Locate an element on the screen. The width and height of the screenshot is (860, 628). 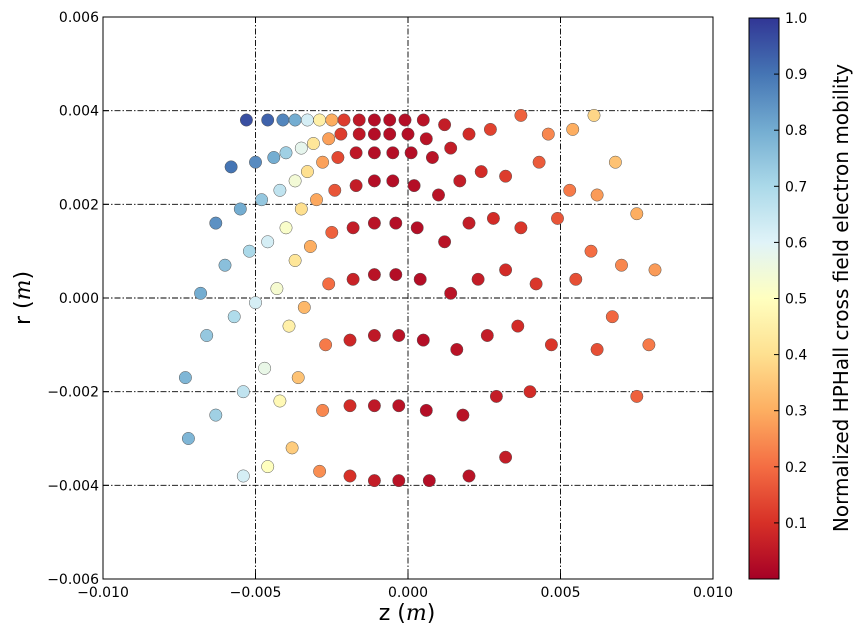
x-tick-label: −0.010 is located at coordinates (103, 593).